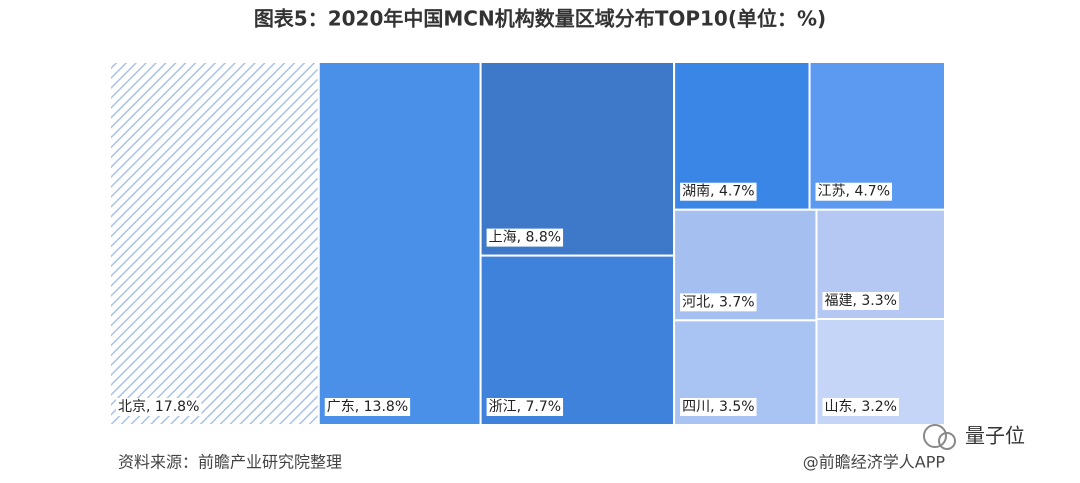  I want to click on tile-label: 湖南, 4.7%, so click(718, 192).